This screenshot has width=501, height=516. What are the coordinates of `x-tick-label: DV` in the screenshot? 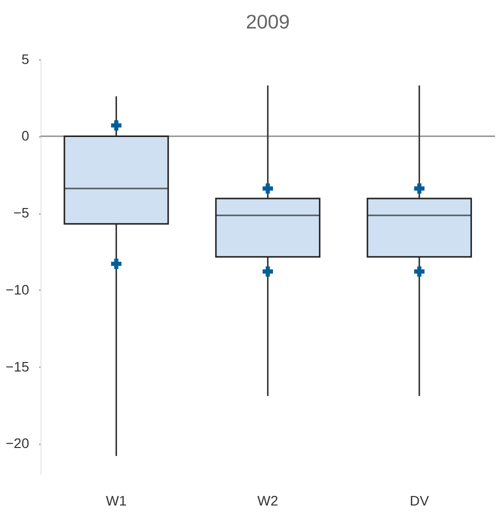 It's located at (420, 500).